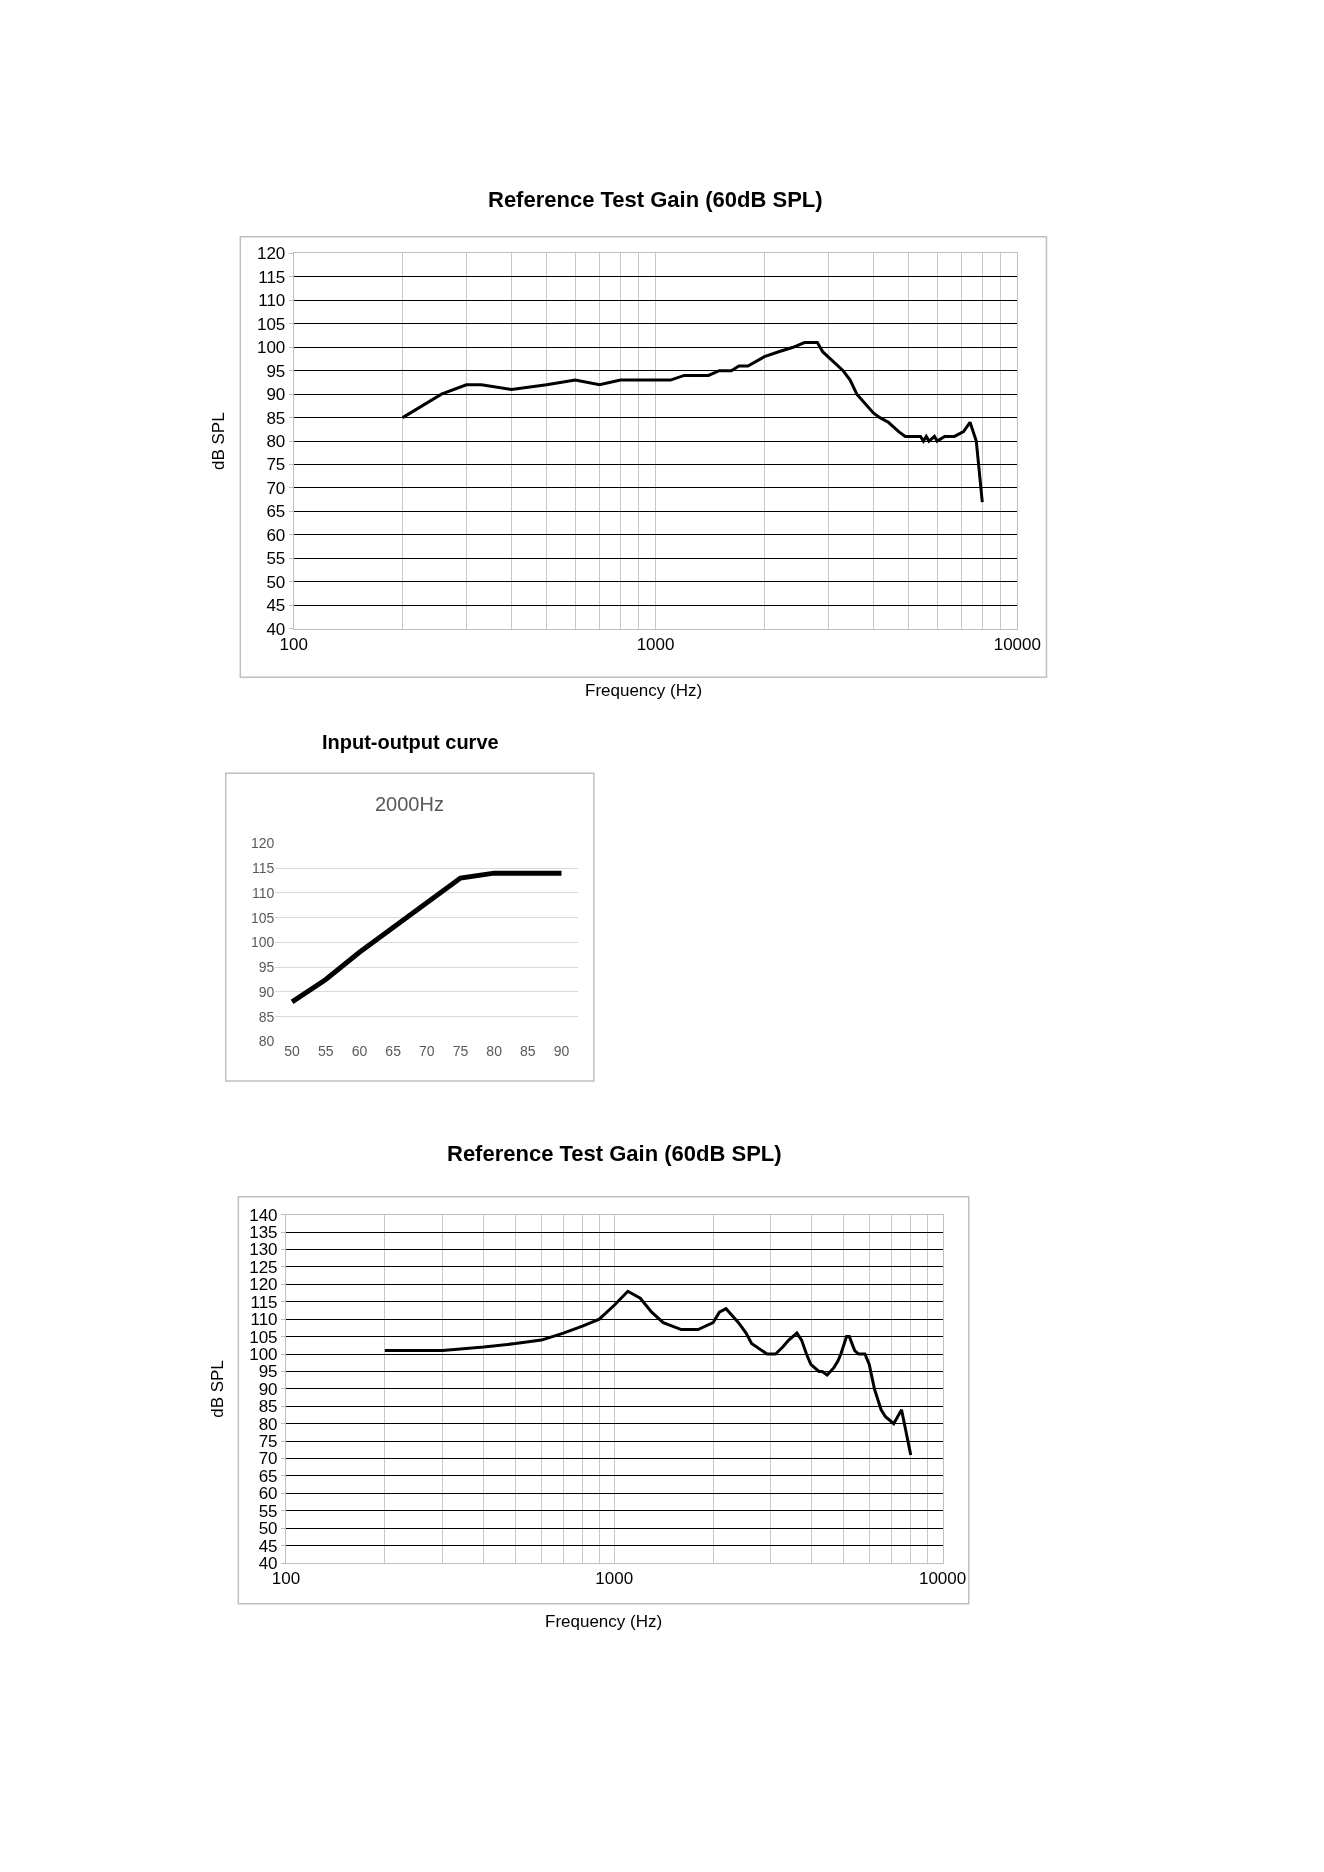  What do you see at coordinates (263, 1250) in the screenshot?
I see `y-tick-label: 130` at bounding box center [263, 1250].